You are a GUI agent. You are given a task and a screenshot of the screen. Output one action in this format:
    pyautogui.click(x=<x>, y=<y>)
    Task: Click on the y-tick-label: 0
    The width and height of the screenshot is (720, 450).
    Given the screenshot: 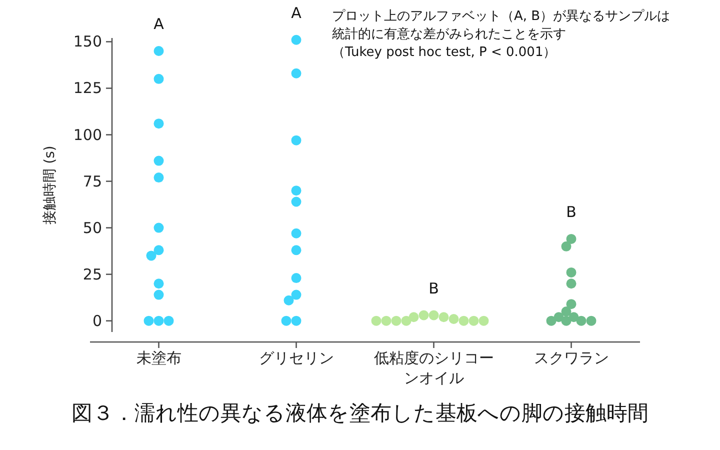 What is the action you would take?
    pyautogui.click(x=97, y=321)
    